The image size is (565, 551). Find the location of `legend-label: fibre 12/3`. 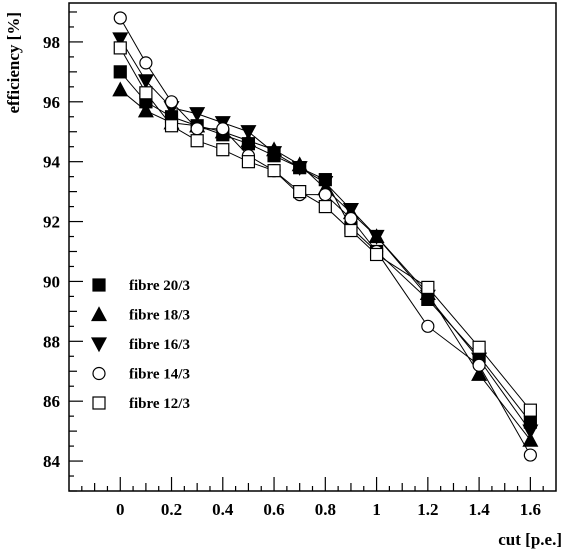

legend-label: fibre 12/3 is located at coordinates (159, 404).